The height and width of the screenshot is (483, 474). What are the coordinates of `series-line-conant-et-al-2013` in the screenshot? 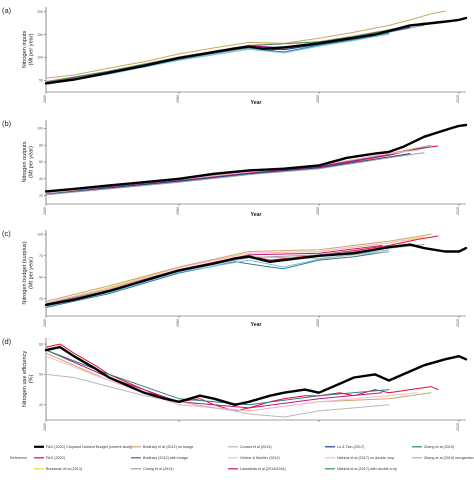 It's located at (217, 395).